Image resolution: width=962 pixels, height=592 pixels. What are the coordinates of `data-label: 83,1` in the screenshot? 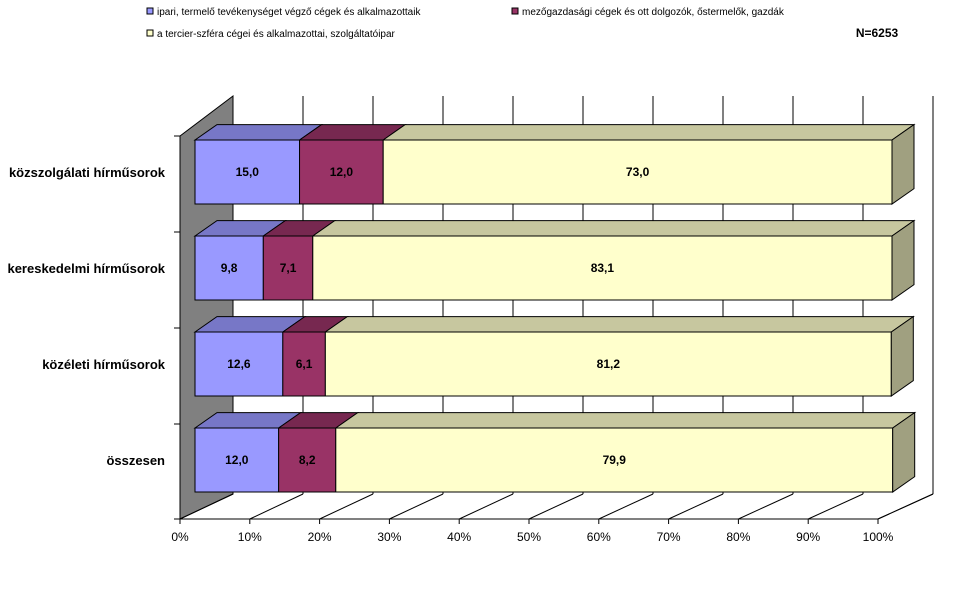 It's located at (603, 268).